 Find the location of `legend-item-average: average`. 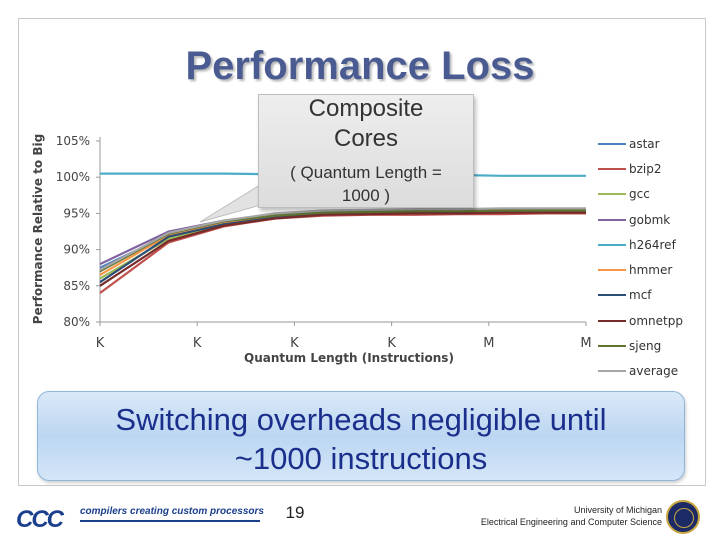

legend-item-average: average is located at coordinates (653, 371).